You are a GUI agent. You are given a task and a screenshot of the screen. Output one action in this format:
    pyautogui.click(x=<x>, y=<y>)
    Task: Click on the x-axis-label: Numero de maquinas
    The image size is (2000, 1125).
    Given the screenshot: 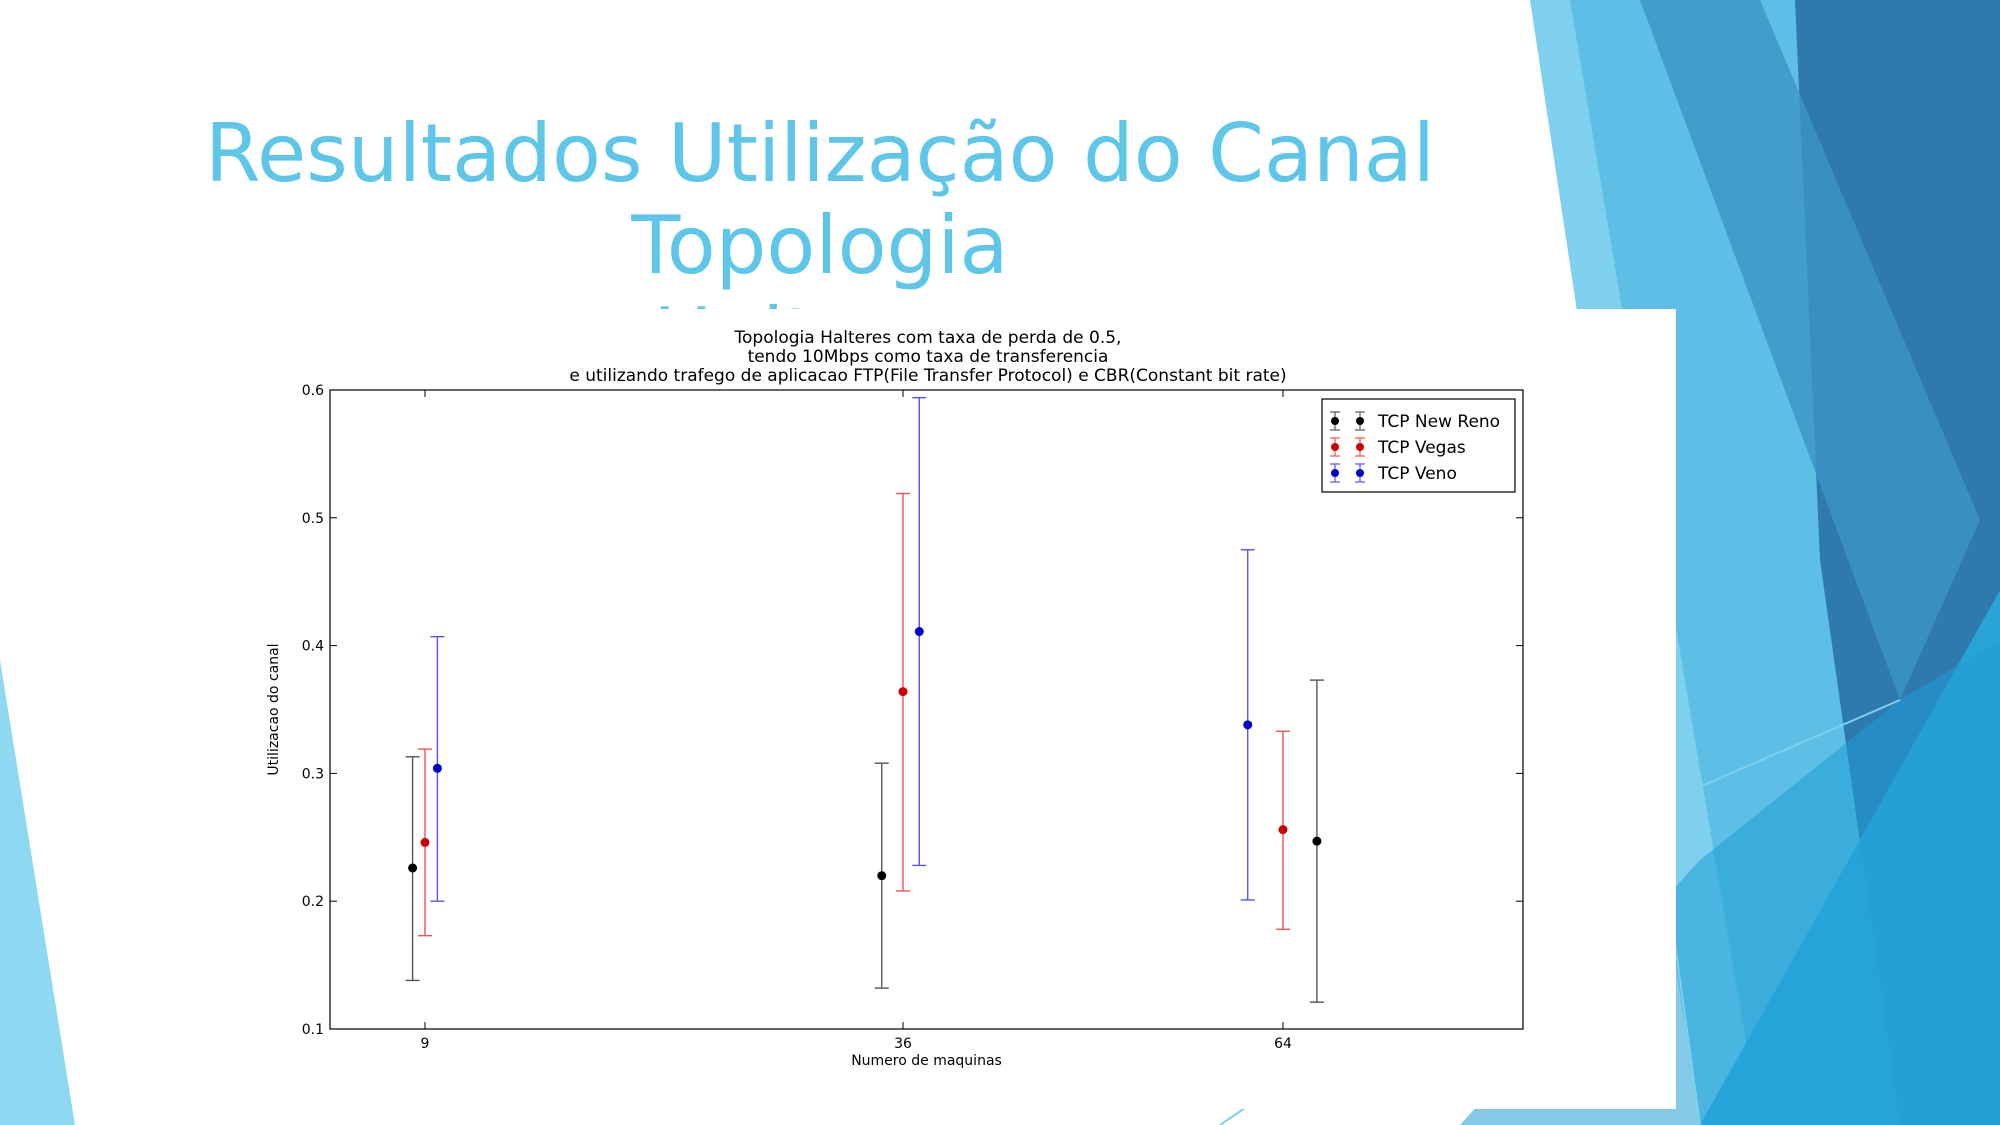 What is the action you would take?
    pyautogui.click(x=926, y=1061)
    